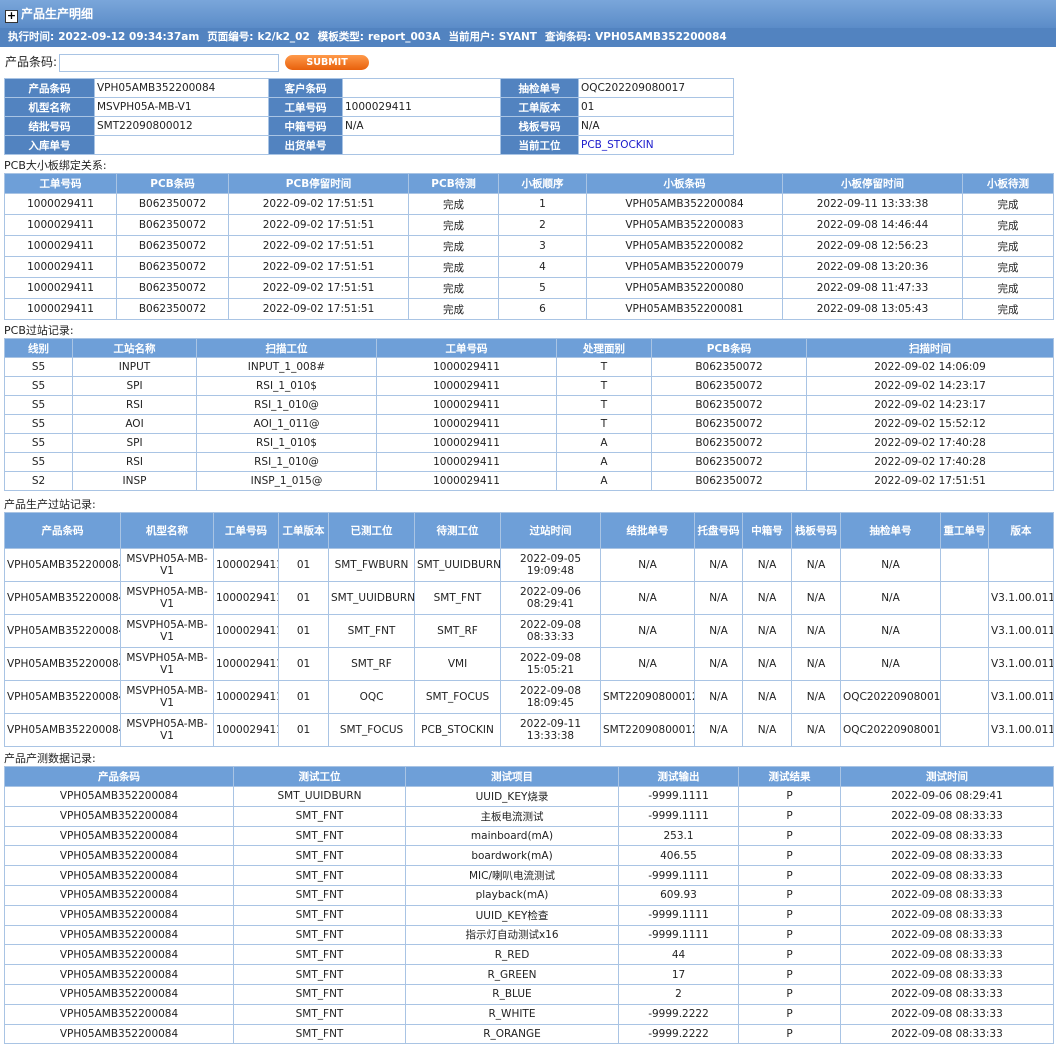 Image resolution: width=1056 pixels, height=1044 pixels. What do you see at coordinates (134, 481) in the screenshot?
I see `table-cell: INSP` at bounding box center [134, 481].